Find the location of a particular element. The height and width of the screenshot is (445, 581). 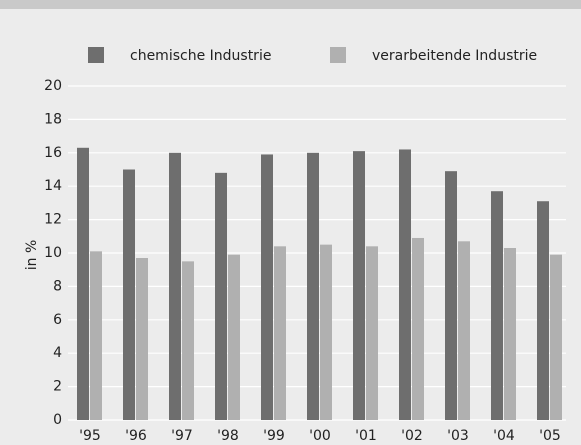

x-tick-label: '03 is located at coordinates (458, 436).